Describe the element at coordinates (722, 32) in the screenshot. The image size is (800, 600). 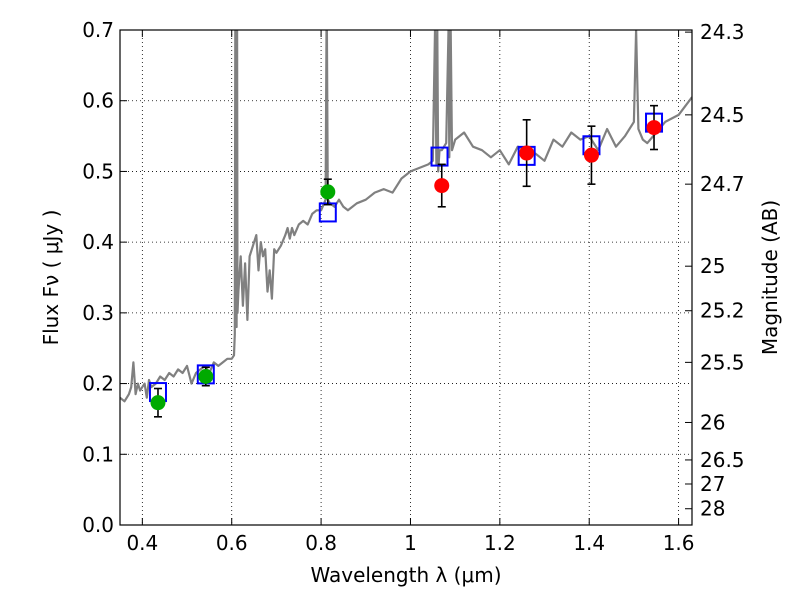
I see `y2-tick-label: 24.3` at that location.